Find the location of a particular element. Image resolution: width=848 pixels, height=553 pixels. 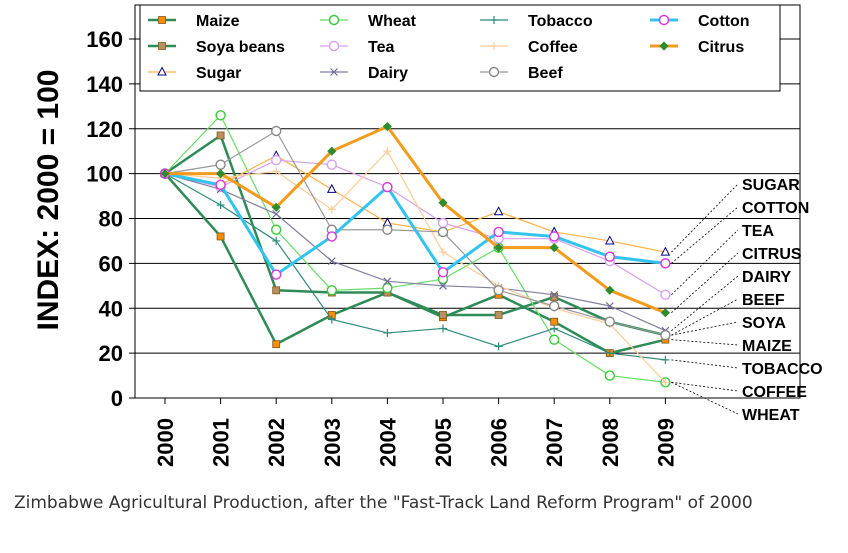

legend-item-tobacco: Tobacco is located at coordinates (536, 21).